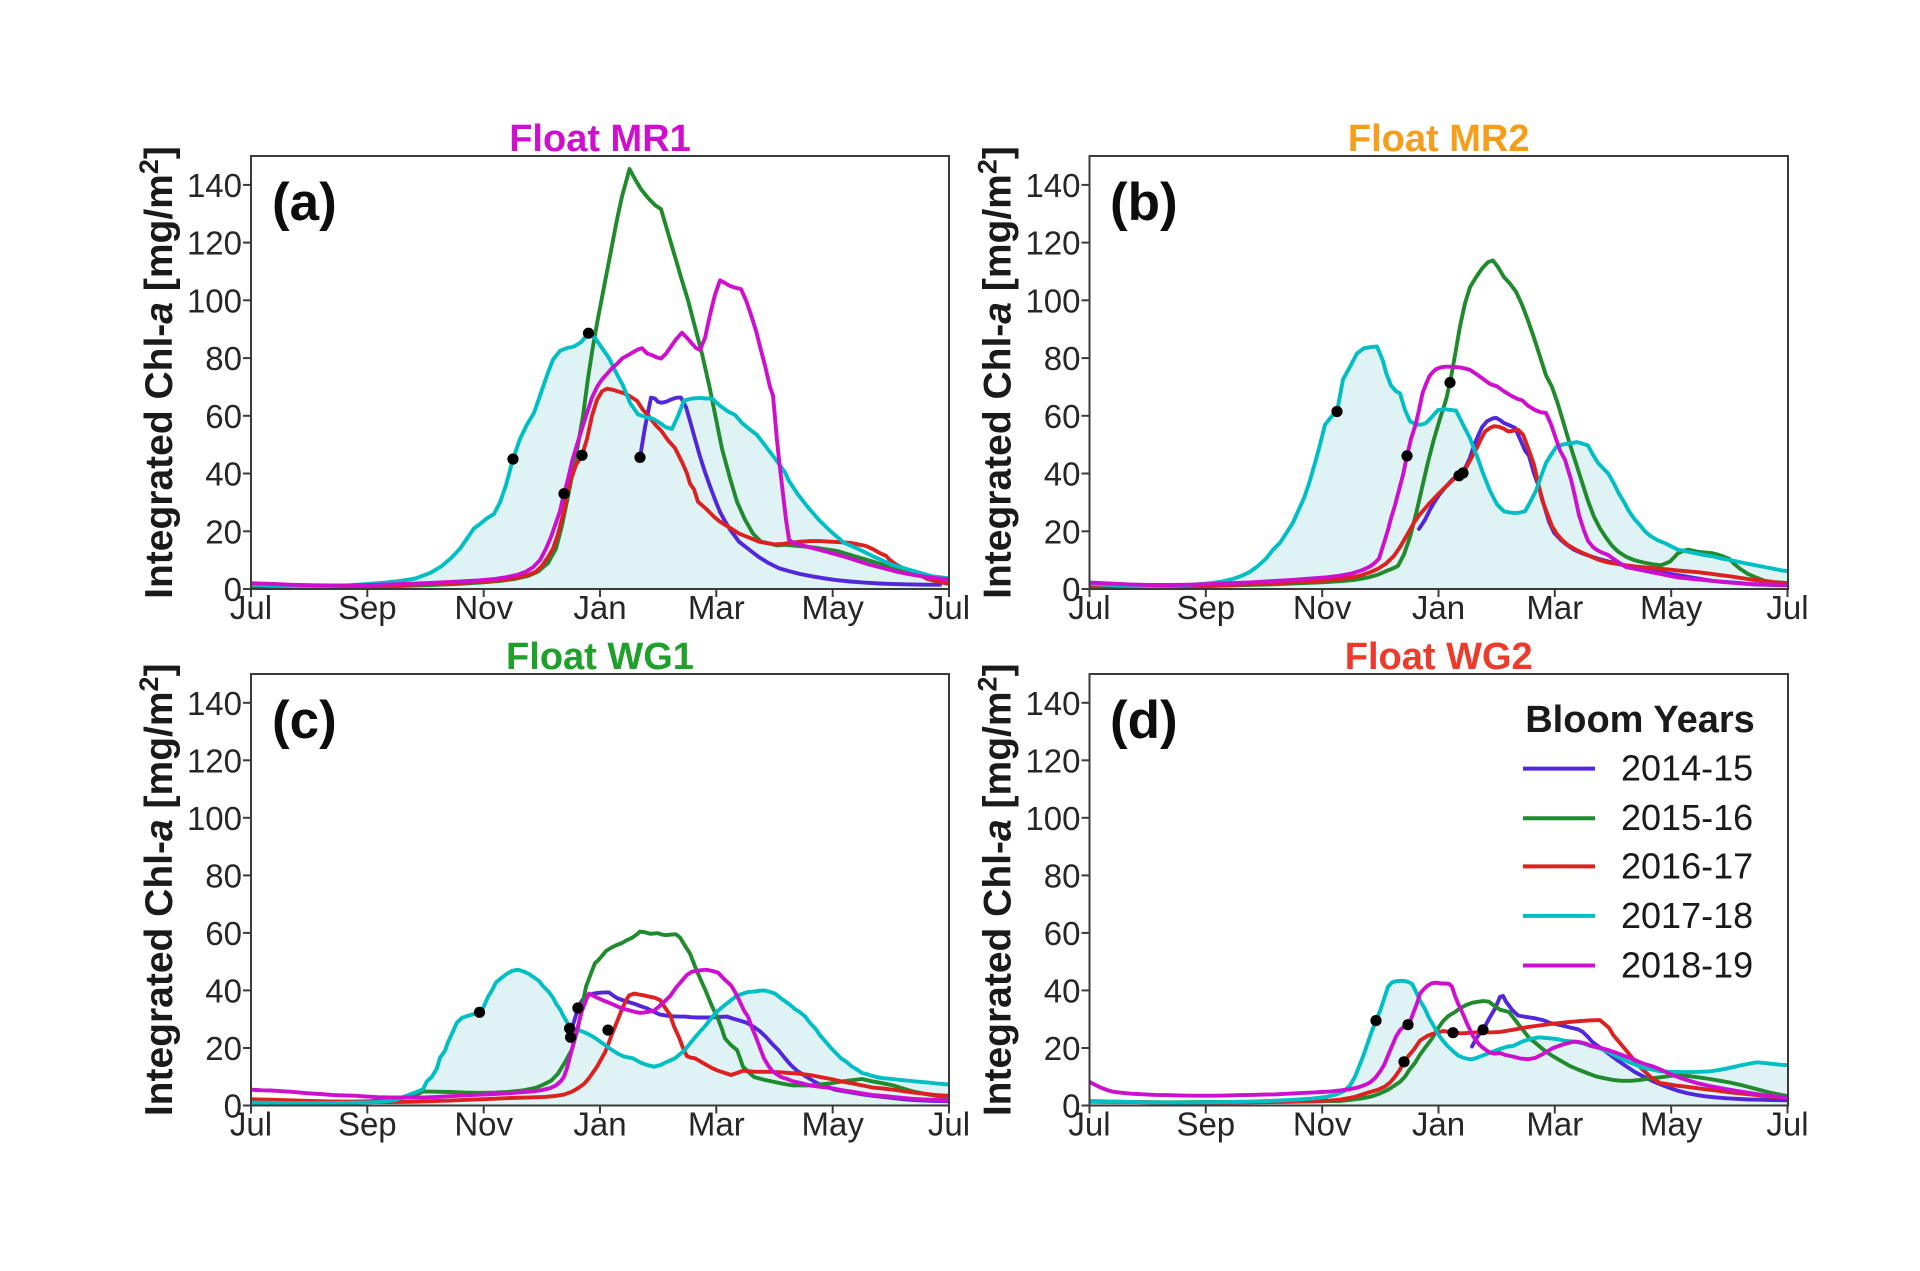  What do you see at coordinates (1687, 965) in the screenshot?
I see `svg-text: 2018-19` at bounding box center [1687, 965].